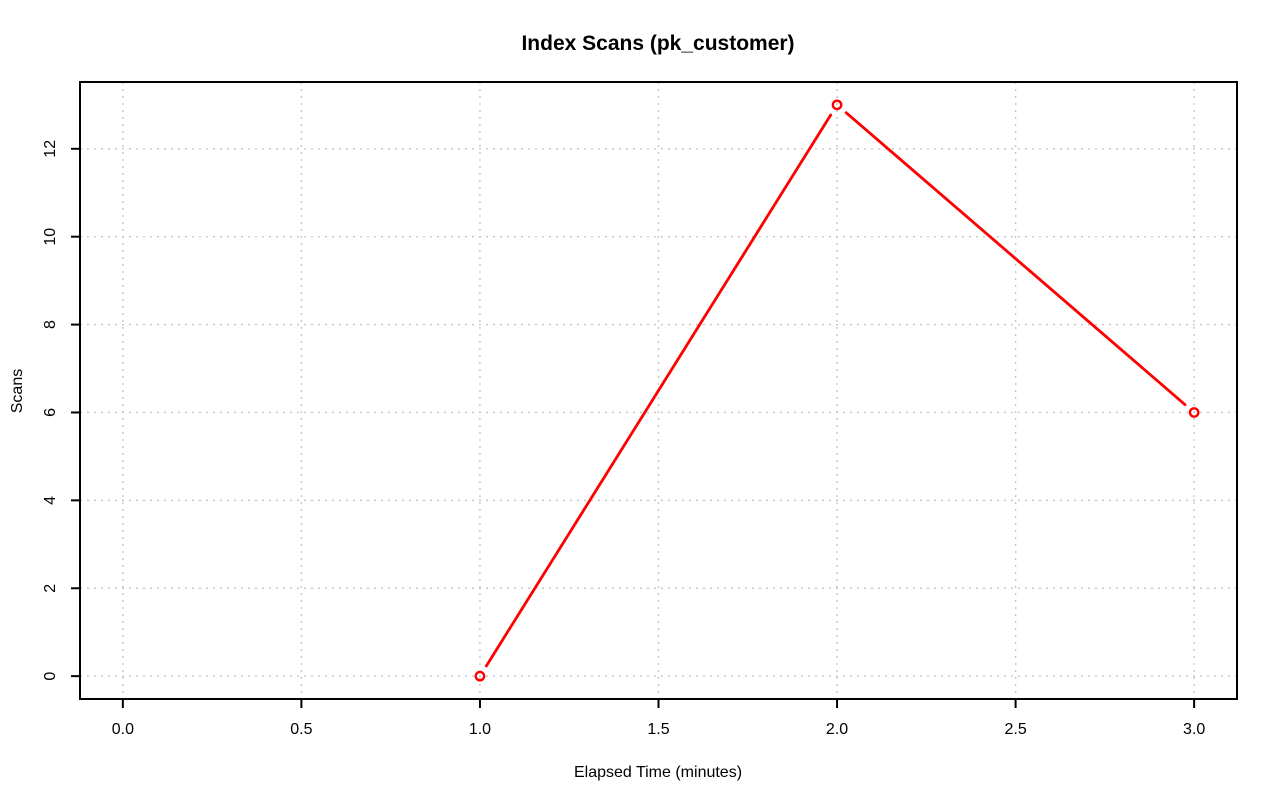 This screenshot has width=1280, height=801. I want to click on y-tick-label: 10, so click(50, 237).